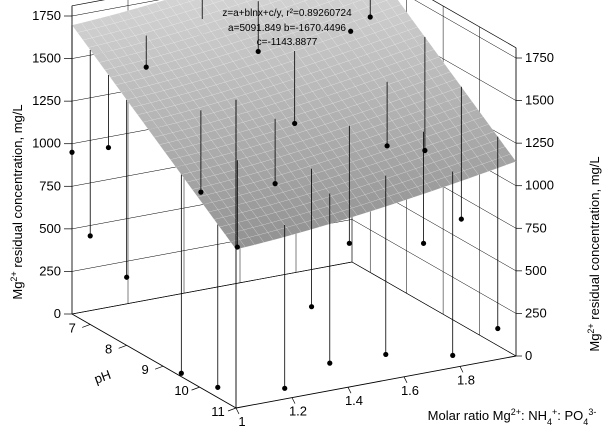 The image size is (616, 432). What do you see at coordinates (144, 369) in the screenshot?
I see `y-tick-label: 9` at bounding box center [144, 369].